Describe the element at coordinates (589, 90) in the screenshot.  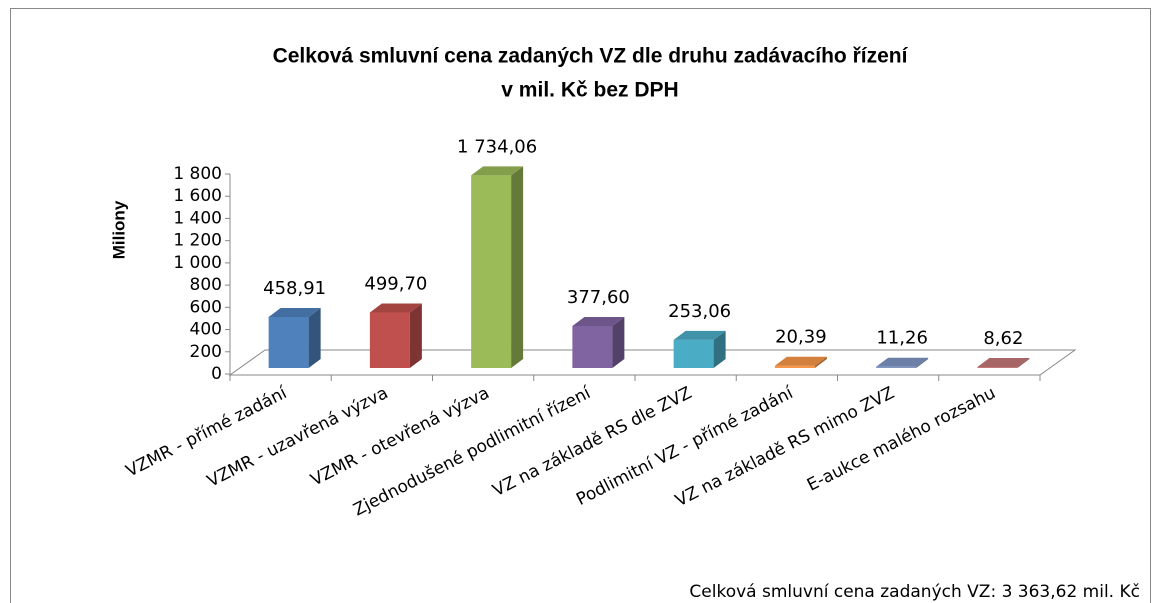
I see `chart-title: v mil. Kč bez DPH` at that location.